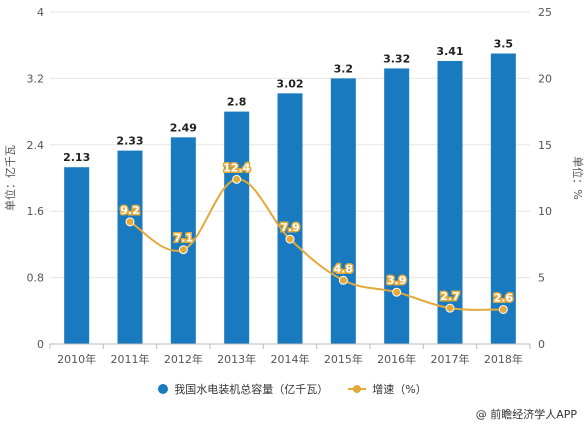 This screenshot has width=585, height=426. I want to click on x-tick-label: 2010年, so click(76, 359).